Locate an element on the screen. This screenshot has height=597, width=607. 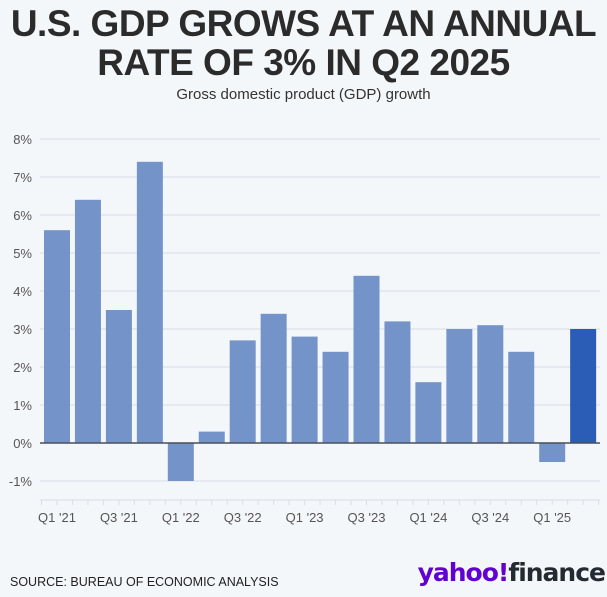
chart-subtitle: Gross domestic product (GDP) growth is located at coordinates (303, 94).